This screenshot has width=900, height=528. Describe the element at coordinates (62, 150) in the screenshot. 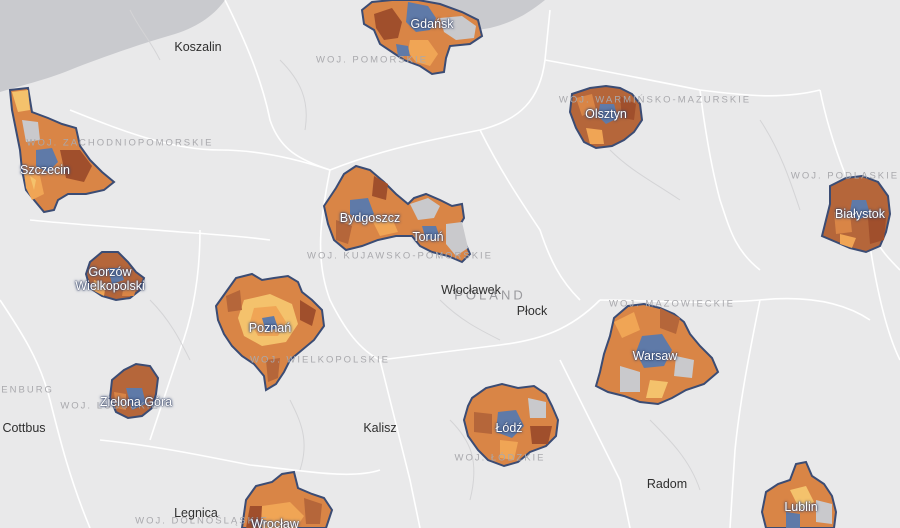

I see `metro-area-szczecin` at that location.